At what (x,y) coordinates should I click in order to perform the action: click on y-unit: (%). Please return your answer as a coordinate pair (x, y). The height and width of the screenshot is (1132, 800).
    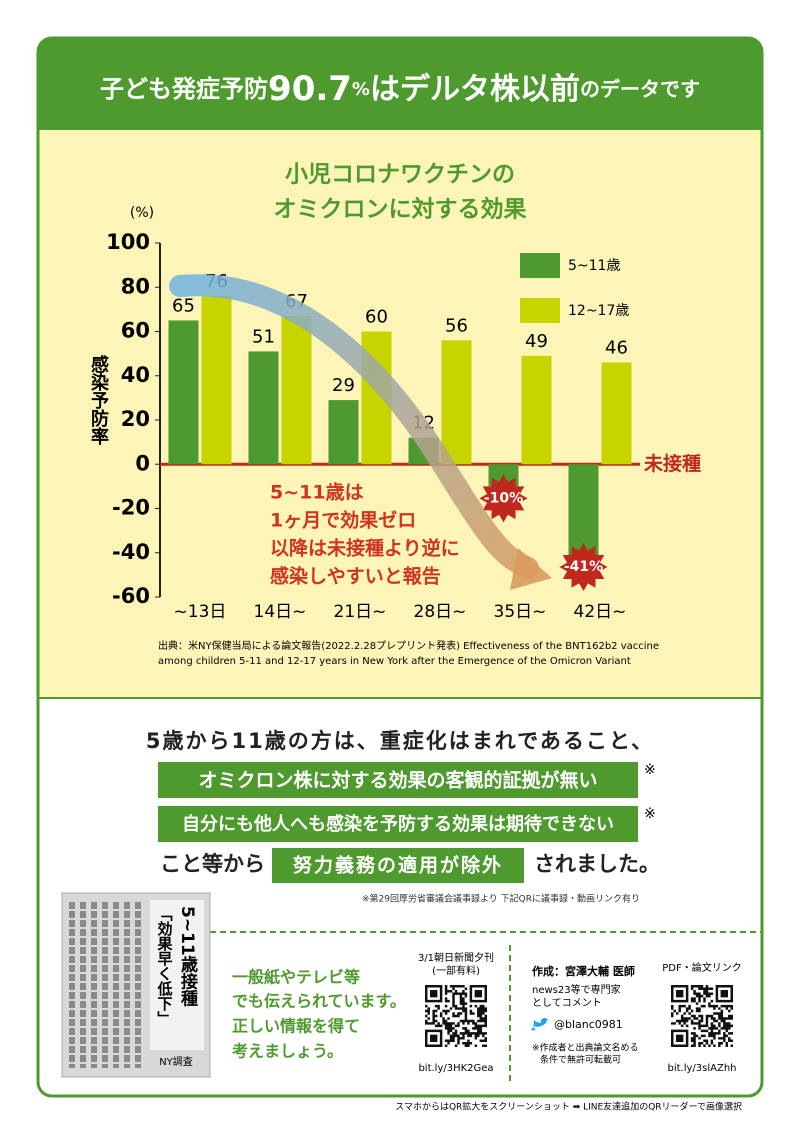
    Looking at the image, I should click on (142, 213).